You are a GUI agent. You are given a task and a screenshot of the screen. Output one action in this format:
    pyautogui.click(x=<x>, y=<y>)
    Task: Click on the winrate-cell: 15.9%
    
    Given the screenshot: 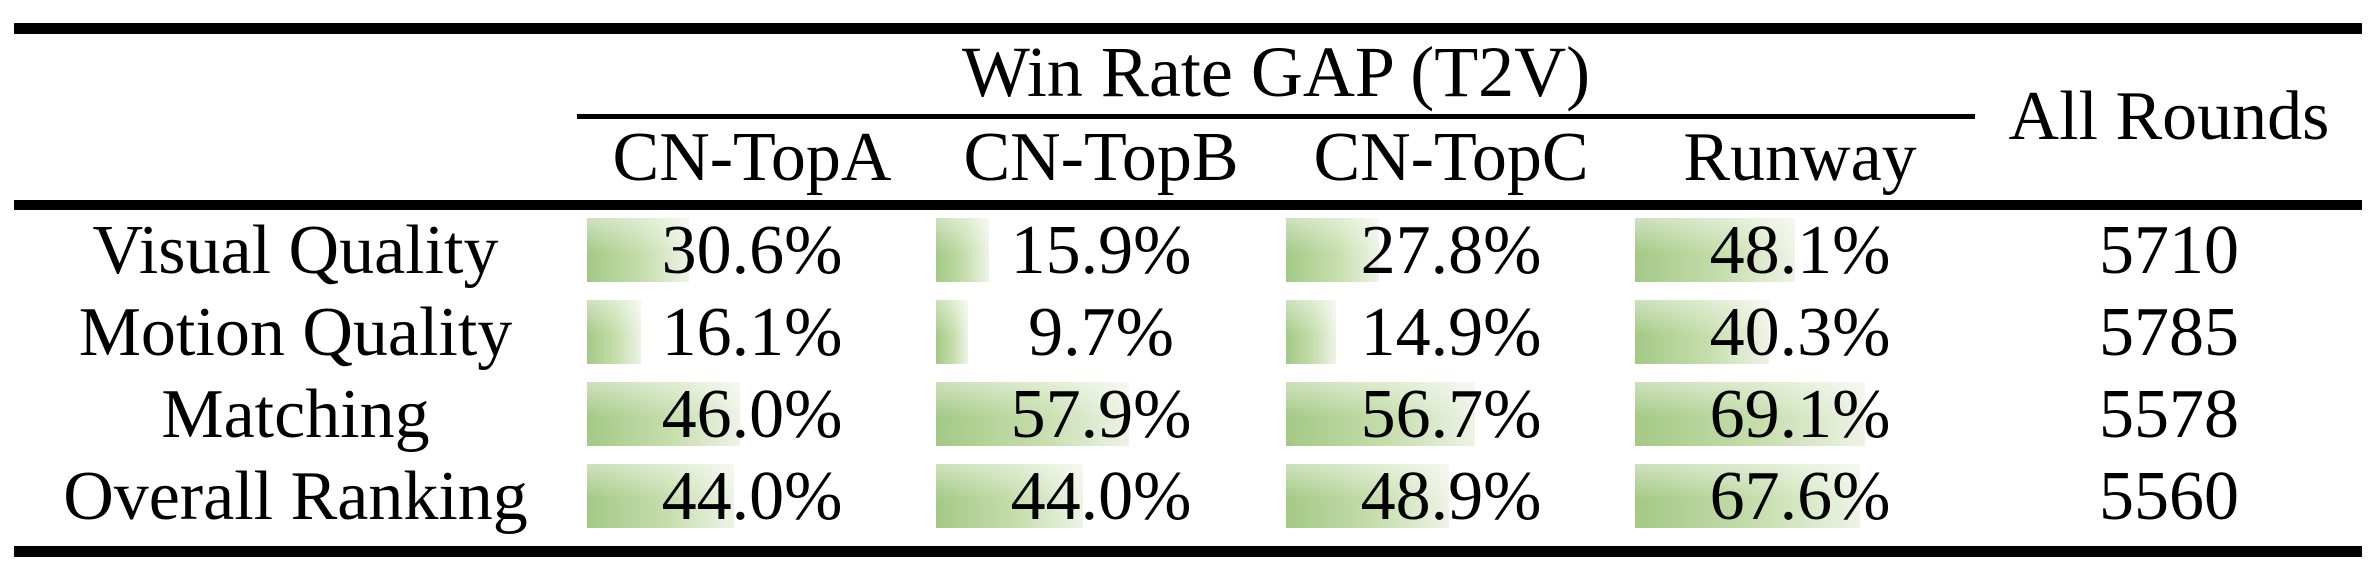 What is the action you would take?
    pyautogui.click(x=1101, y=251)
    